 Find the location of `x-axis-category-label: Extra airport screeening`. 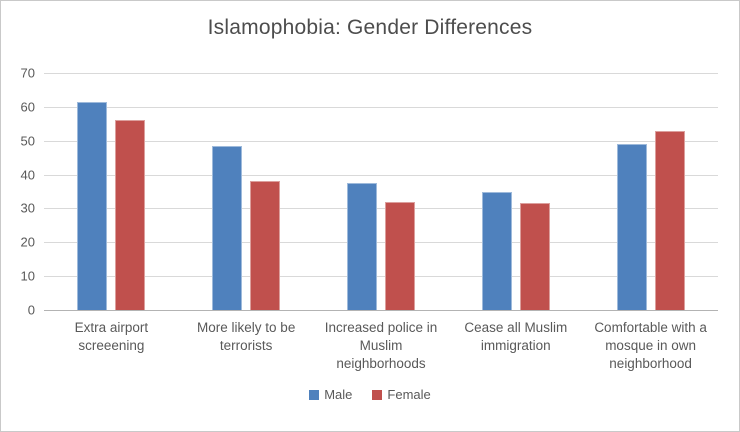

x-axis-category-label: Extra airport screeening is located at coordinates (111, 336).